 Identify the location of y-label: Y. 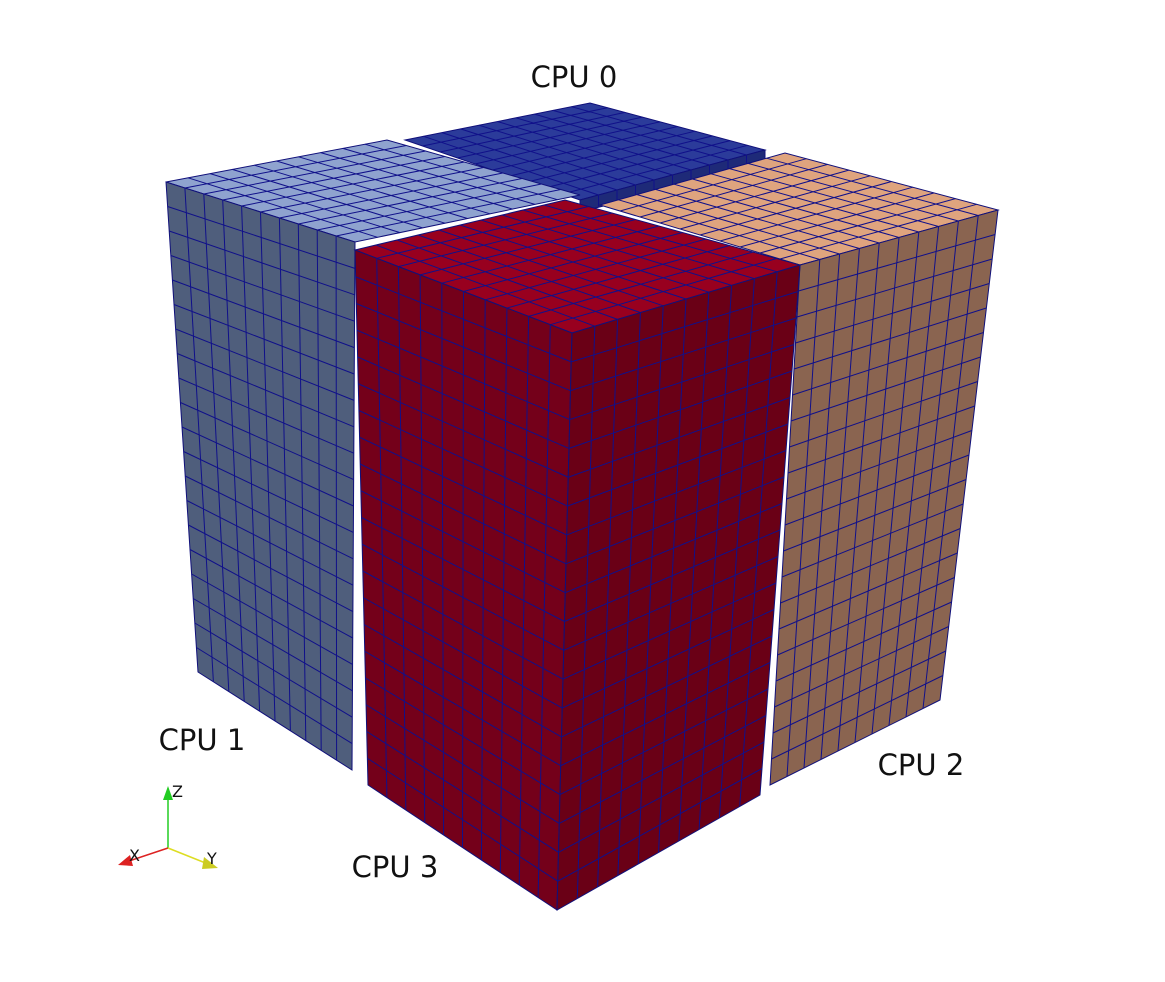
(211, 858).